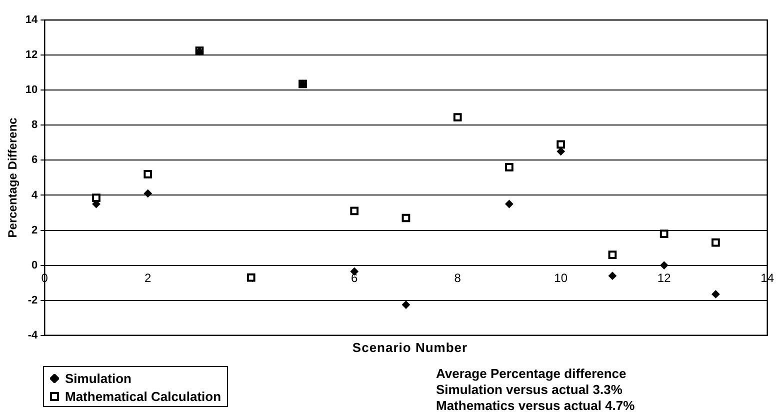 The width and height of the screenshot is (776, 418). What do you see at coordinates (32, 20) in the screenshot?
I see `y-tick-label: 14` at bounding box center [32, 20].